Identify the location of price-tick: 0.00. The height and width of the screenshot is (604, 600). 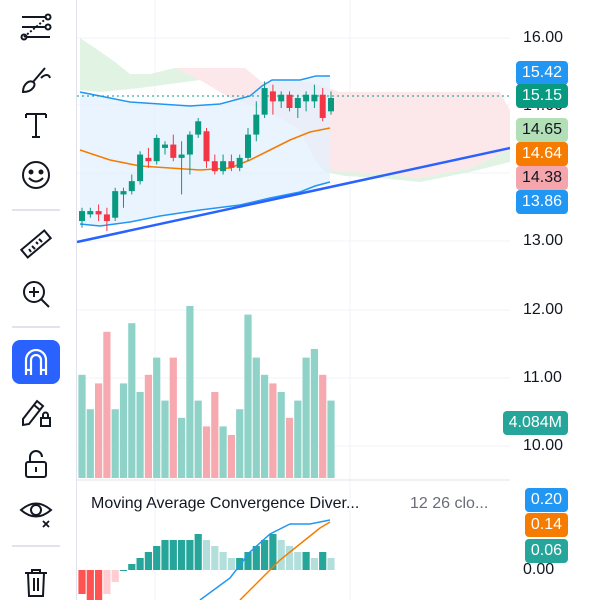
(539, 569).